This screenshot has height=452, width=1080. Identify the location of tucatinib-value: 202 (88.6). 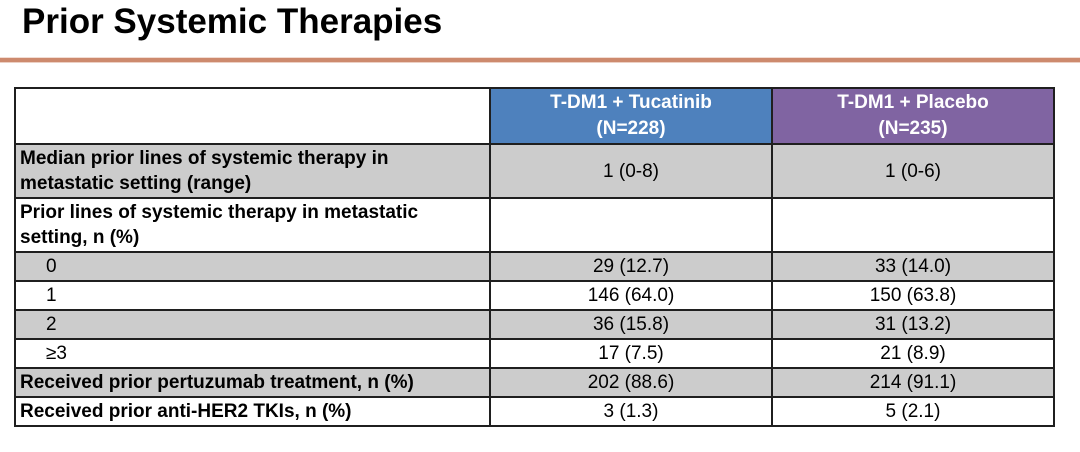
(631, 382).